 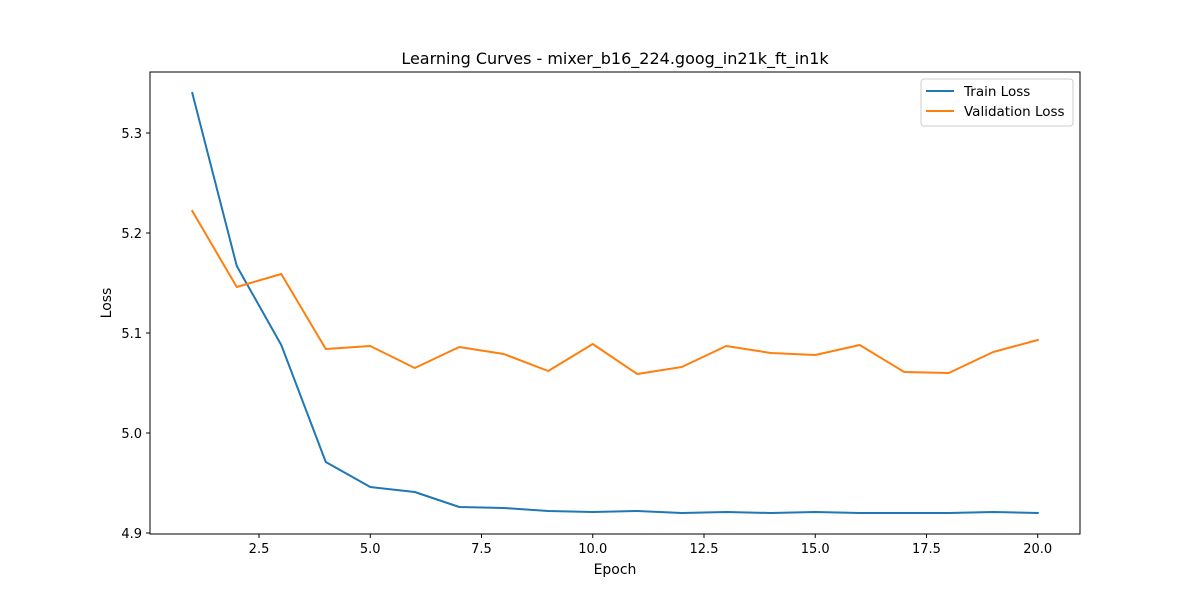 I want to click on y-tick-label: 4.9, so click(x=131, y=534).